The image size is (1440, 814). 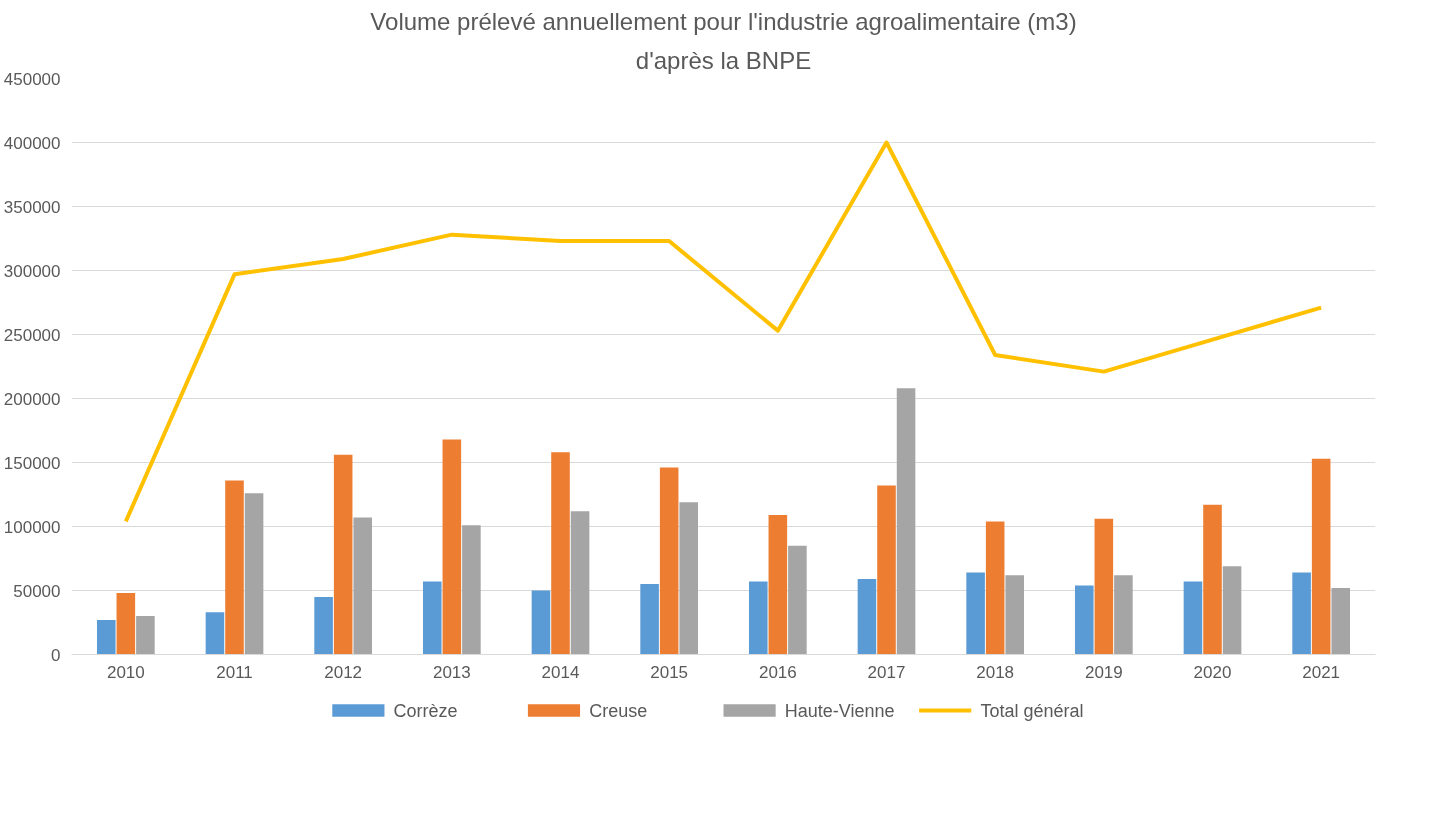 What do you see at coordinates (125, 672) in the screenshot?
I see `x-tick-label: 2010` at bounding box center [125, 672].